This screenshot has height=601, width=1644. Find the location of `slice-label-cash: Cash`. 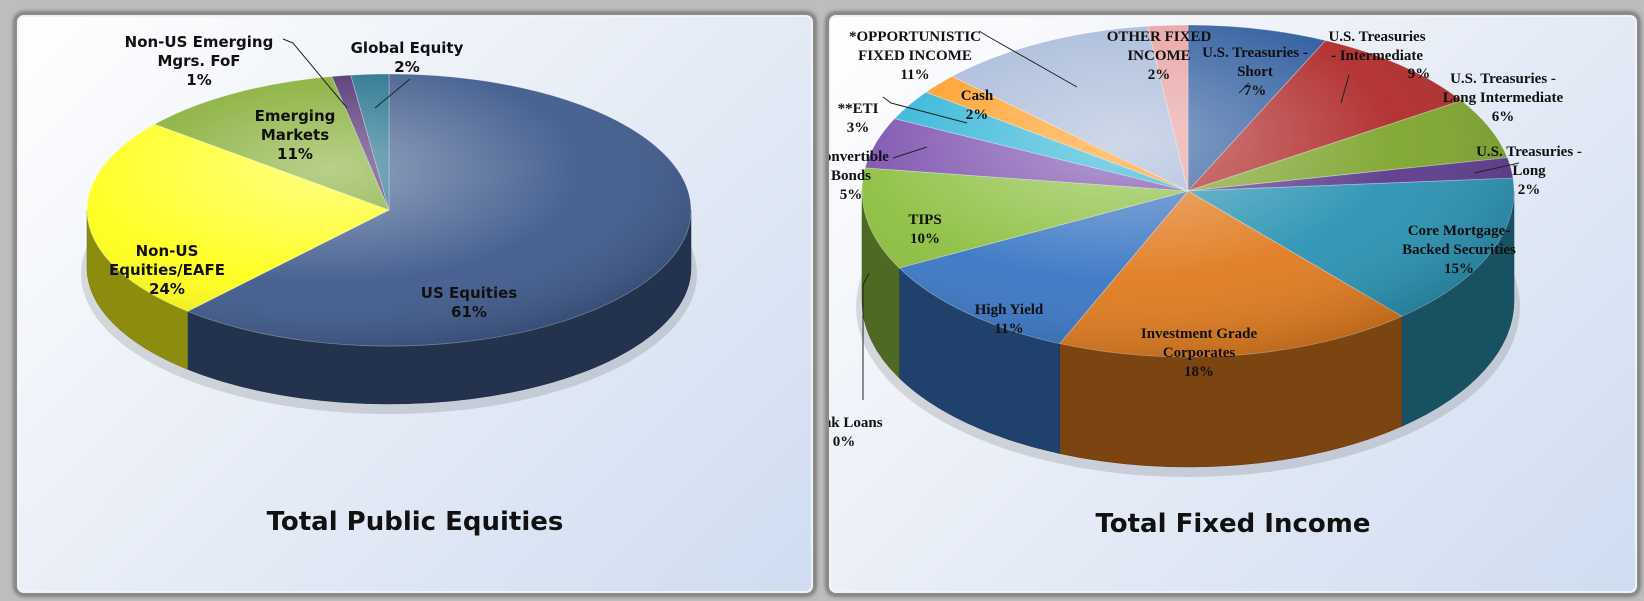

slice-label-cash: Cash is located at coordinates (977, 96).